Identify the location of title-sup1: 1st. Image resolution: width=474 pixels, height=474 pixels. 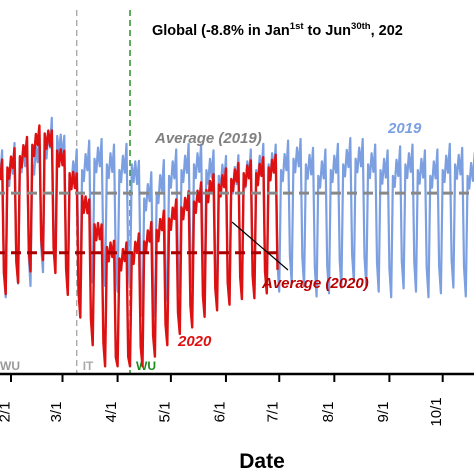
(297, 26).